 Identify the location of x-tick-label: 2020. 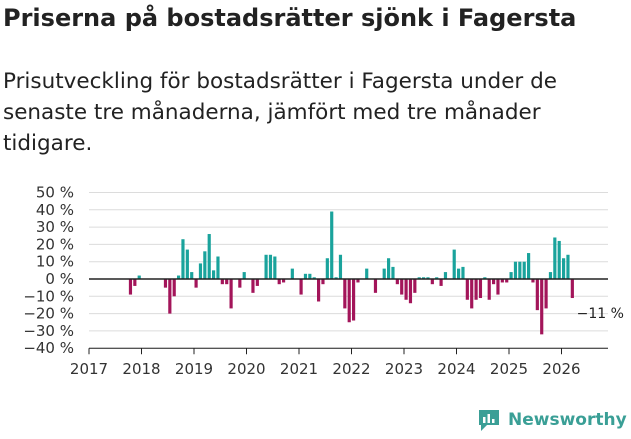
(246, 369).